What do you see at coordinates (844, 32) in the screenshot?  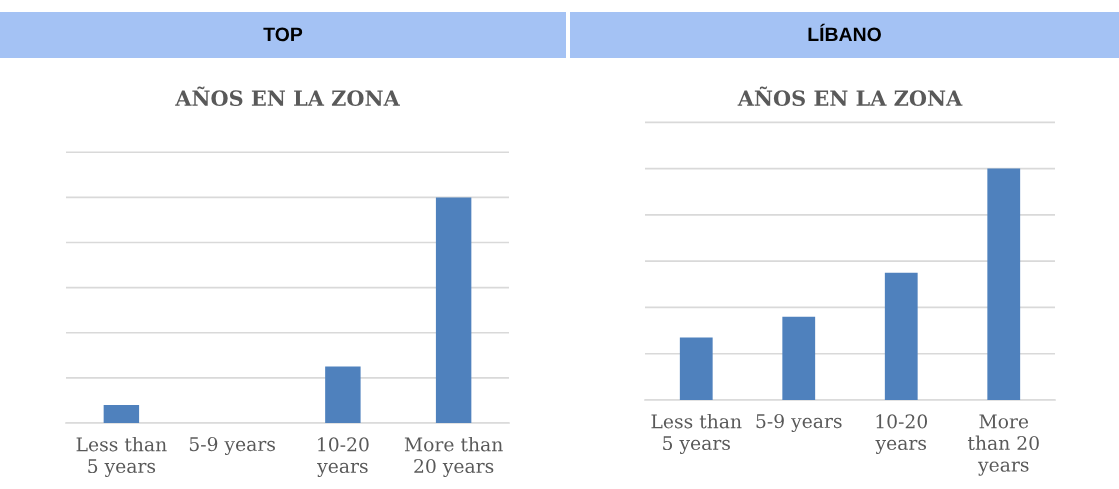 I see `chart-title: LÍBANO` at bounding box center [844, 32].